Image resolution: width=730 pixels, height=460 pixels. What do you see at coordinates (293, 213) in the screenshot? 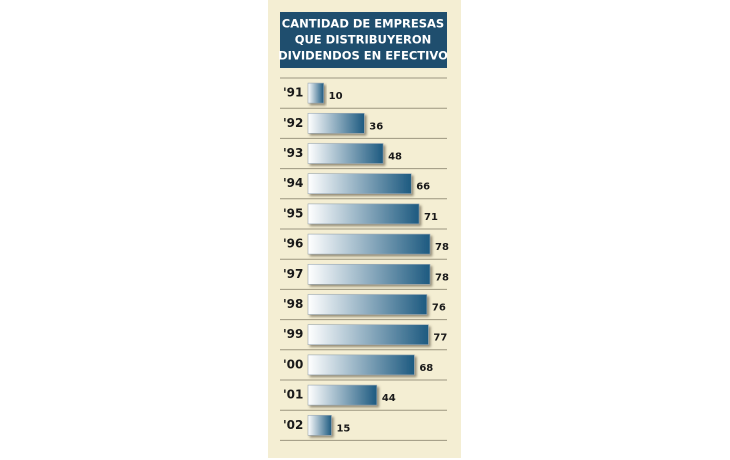
I see `y-tick-label: '95` at bounding box center [293, 213].